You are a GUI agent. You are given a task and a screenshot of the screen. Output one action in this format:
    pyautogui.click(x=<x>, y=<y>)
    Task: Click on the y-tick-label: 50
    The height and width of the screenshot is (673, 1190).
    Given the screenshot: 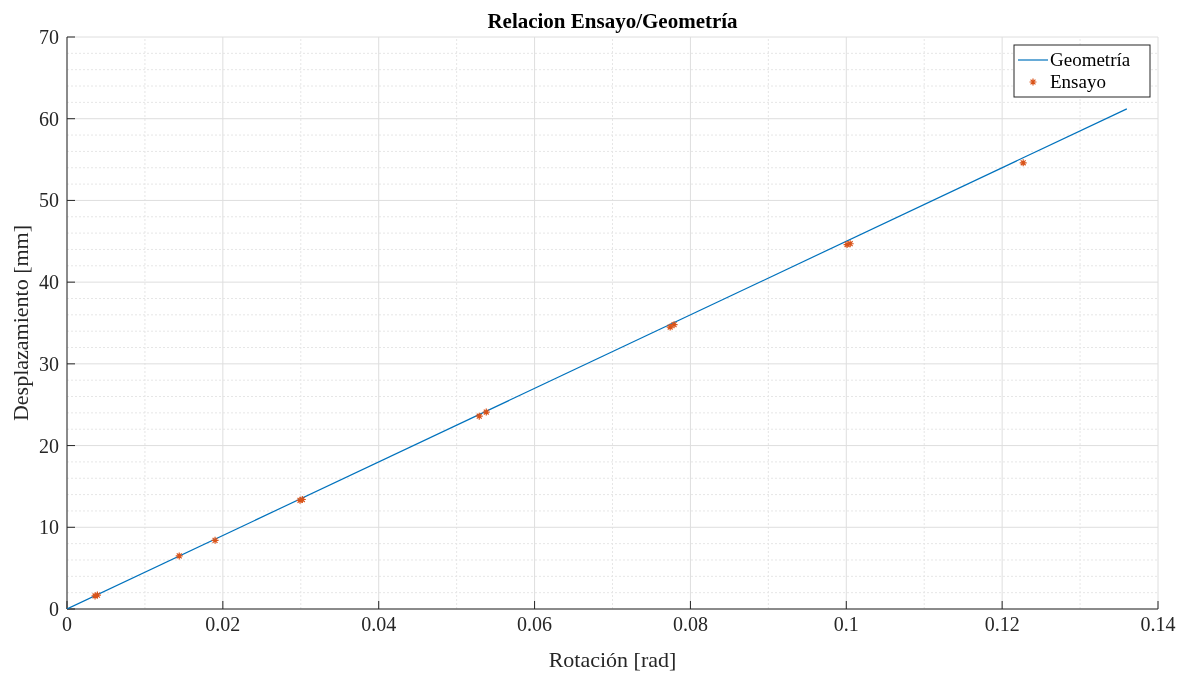 What is the action you would take?
    pyautogui.click(x=49, y=200)
    